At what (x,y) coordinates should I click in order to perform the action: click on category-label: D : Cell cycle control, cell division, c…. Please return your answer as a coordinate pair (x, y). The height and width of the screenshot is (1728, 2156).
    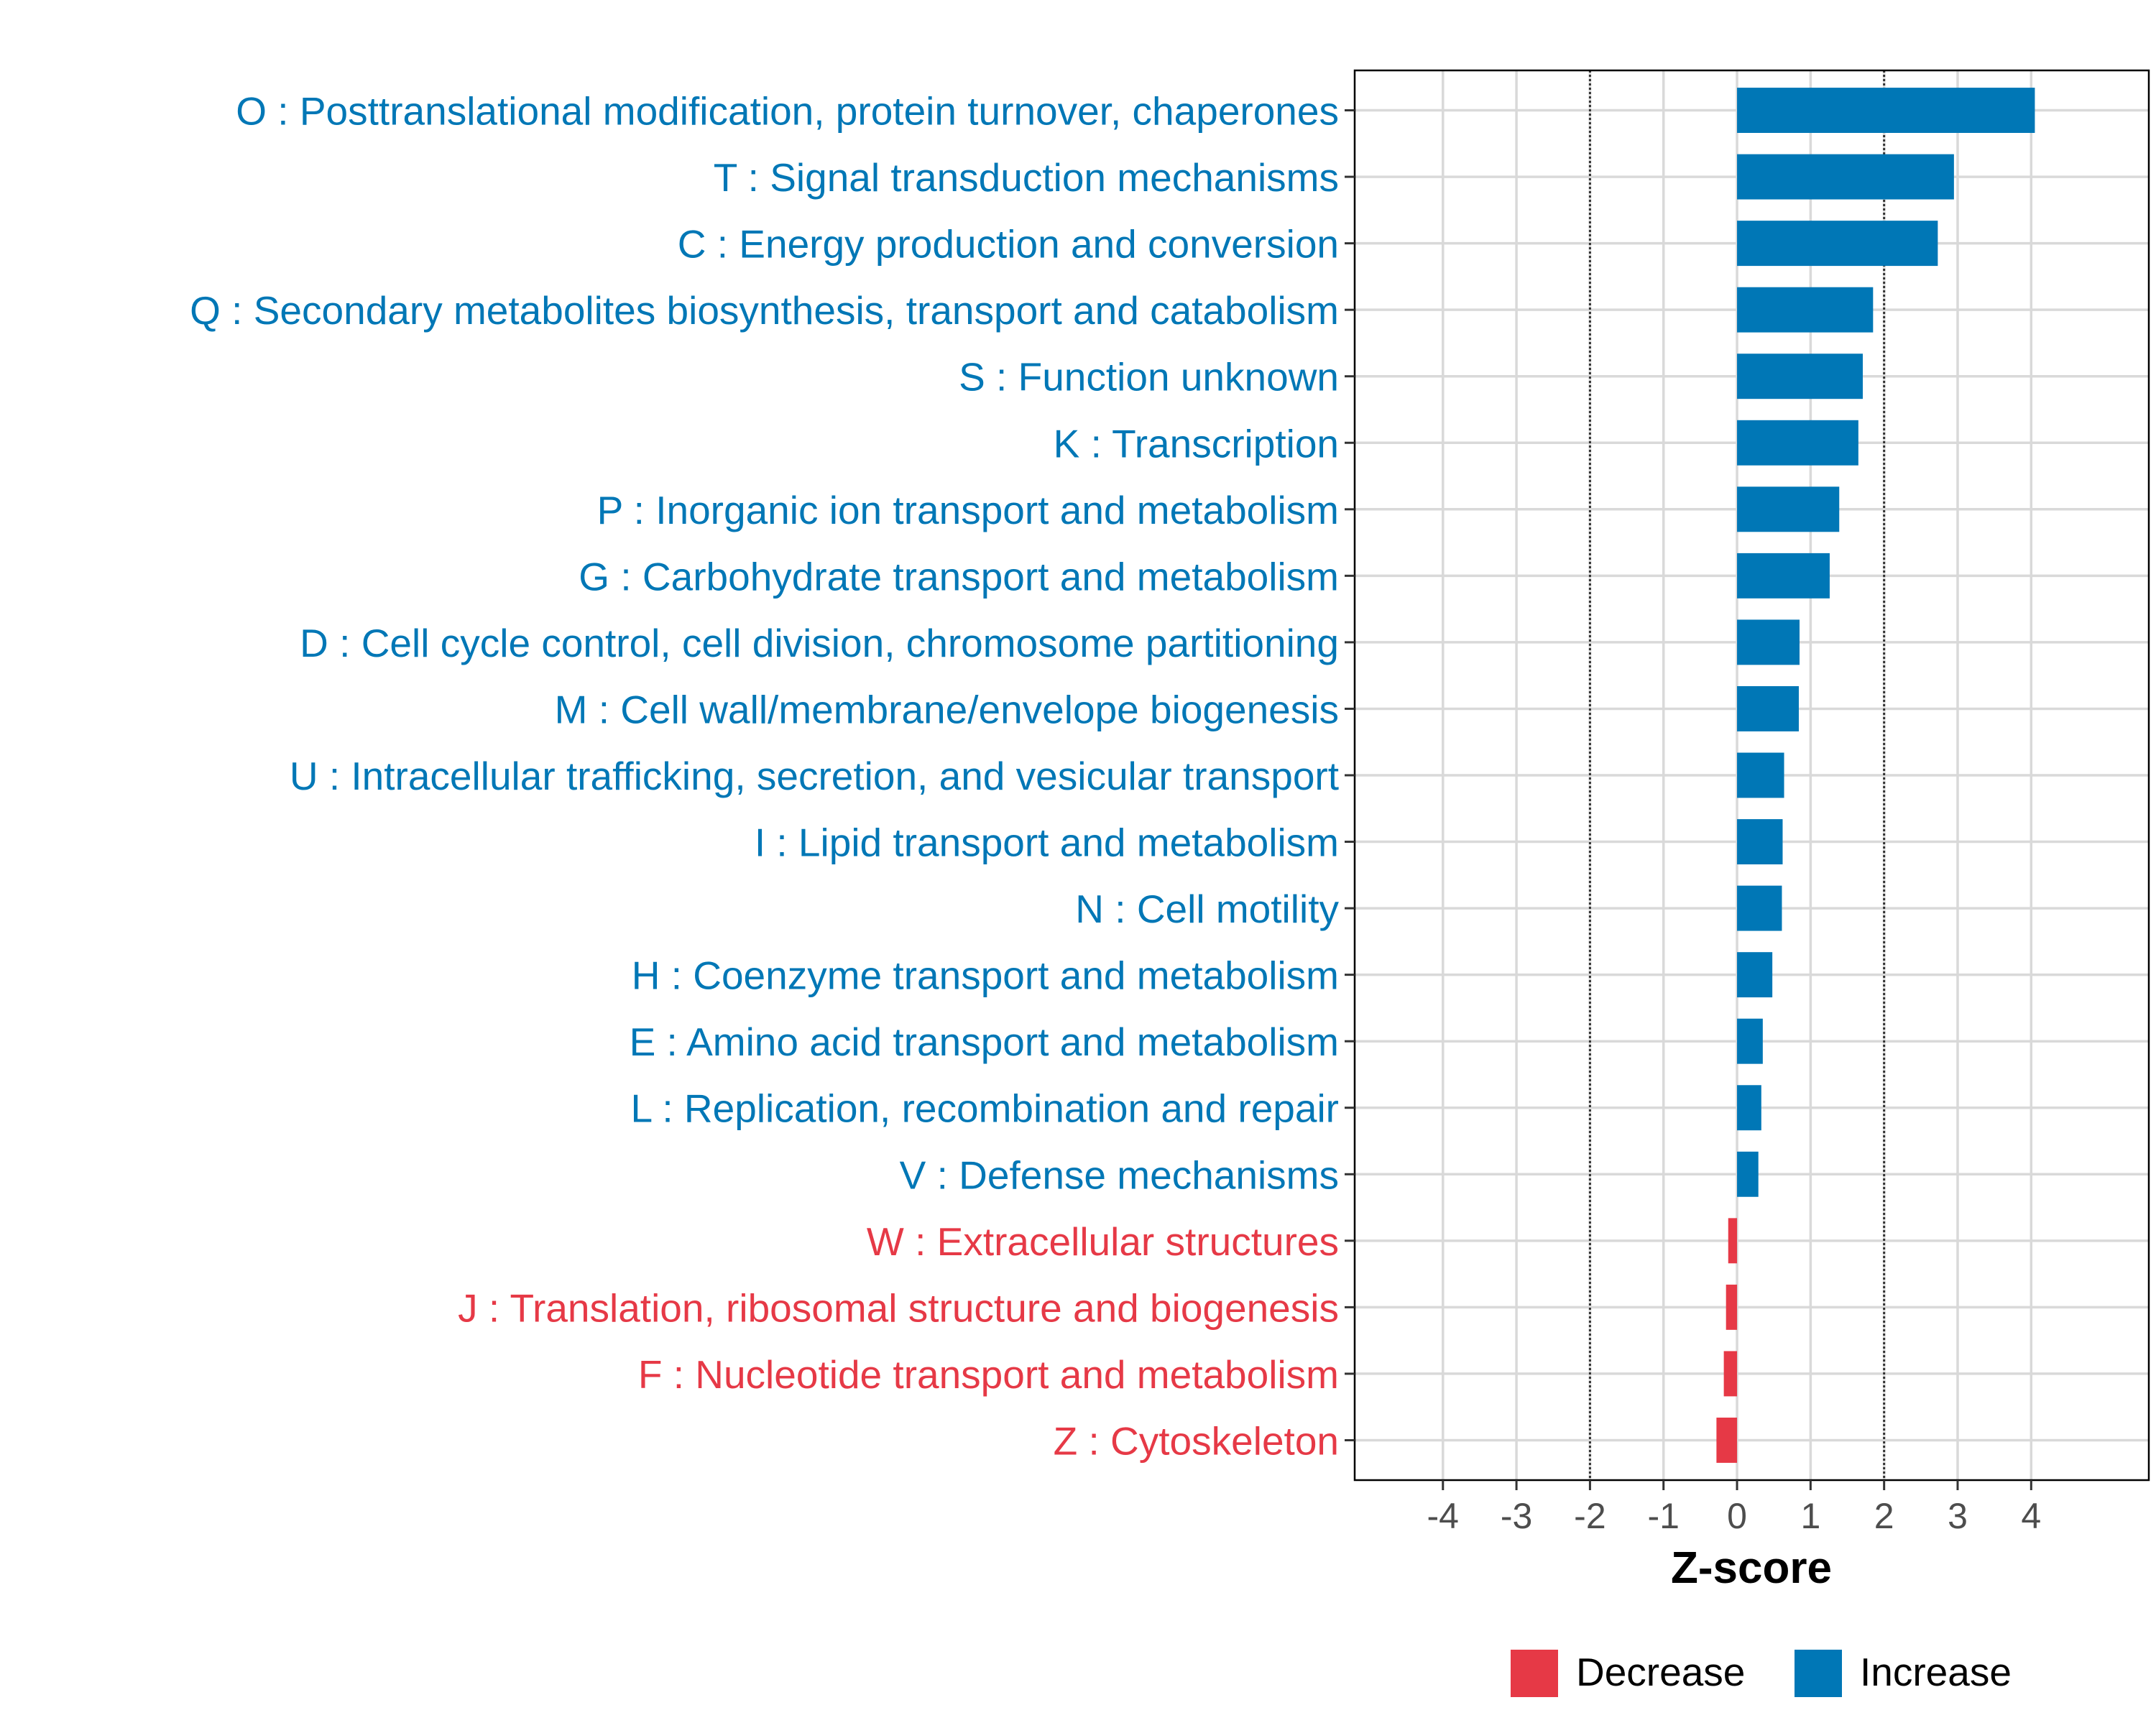
    Looking at the image, I should click on (819, 643).